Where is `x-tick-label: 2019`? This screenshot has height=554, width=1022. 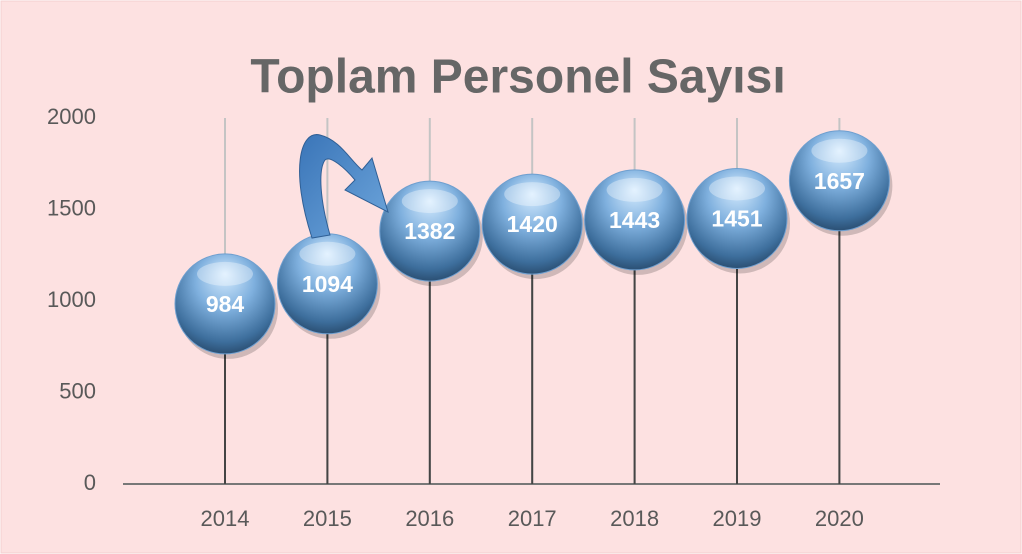
x-tick-label: 2019 is located at coordinates (737, 518).